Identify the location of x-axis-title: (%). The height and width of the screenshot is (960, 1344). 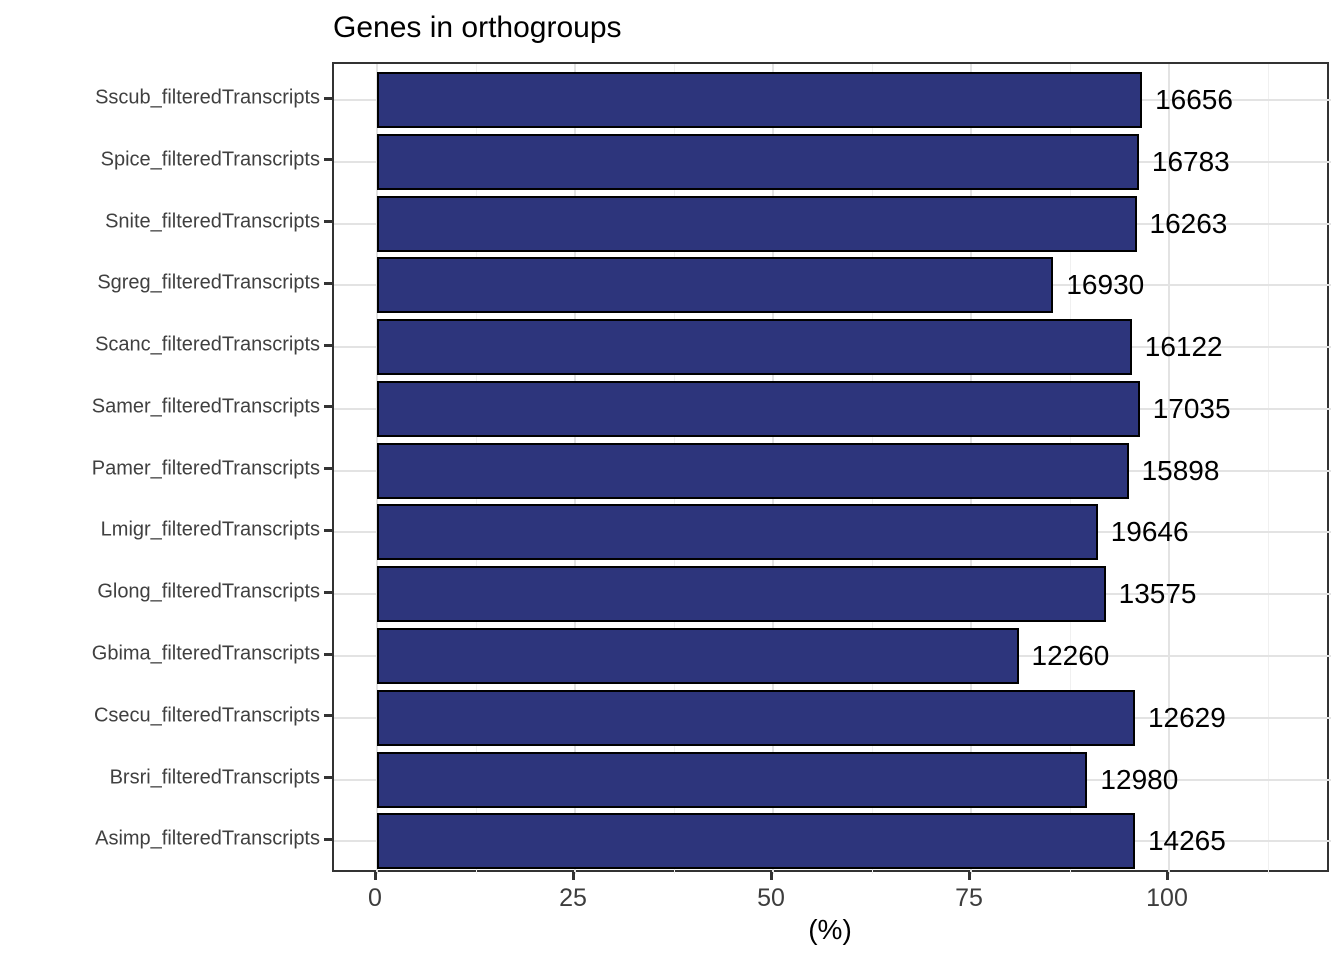
(830, 929).